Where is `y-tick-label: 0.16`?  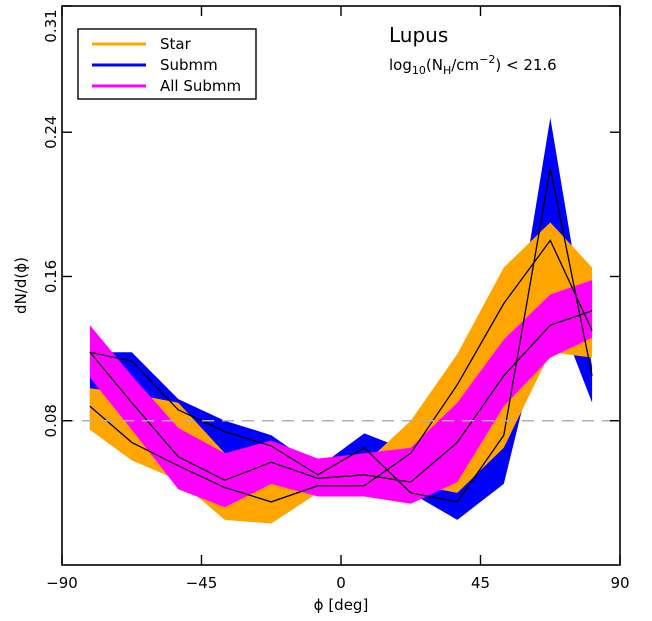 y-tick-label: 0.16 is located at coordinates (51, 276).